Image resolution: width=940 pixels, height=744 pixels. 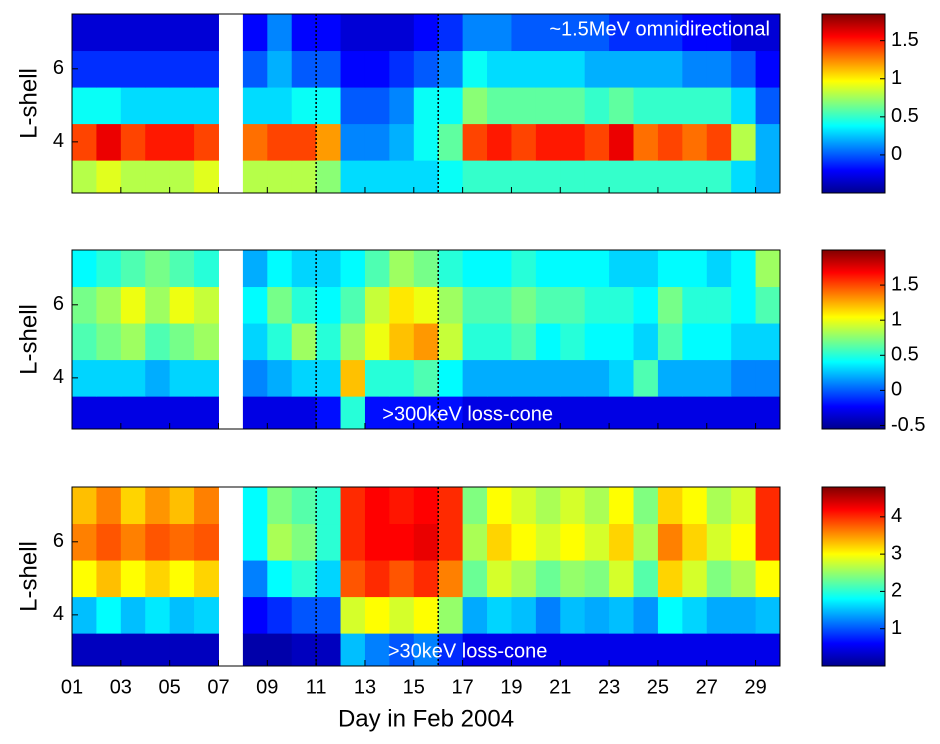 I want to click on annotation: ~1.5MeV omnidirectional, so click(x=659, y=29).